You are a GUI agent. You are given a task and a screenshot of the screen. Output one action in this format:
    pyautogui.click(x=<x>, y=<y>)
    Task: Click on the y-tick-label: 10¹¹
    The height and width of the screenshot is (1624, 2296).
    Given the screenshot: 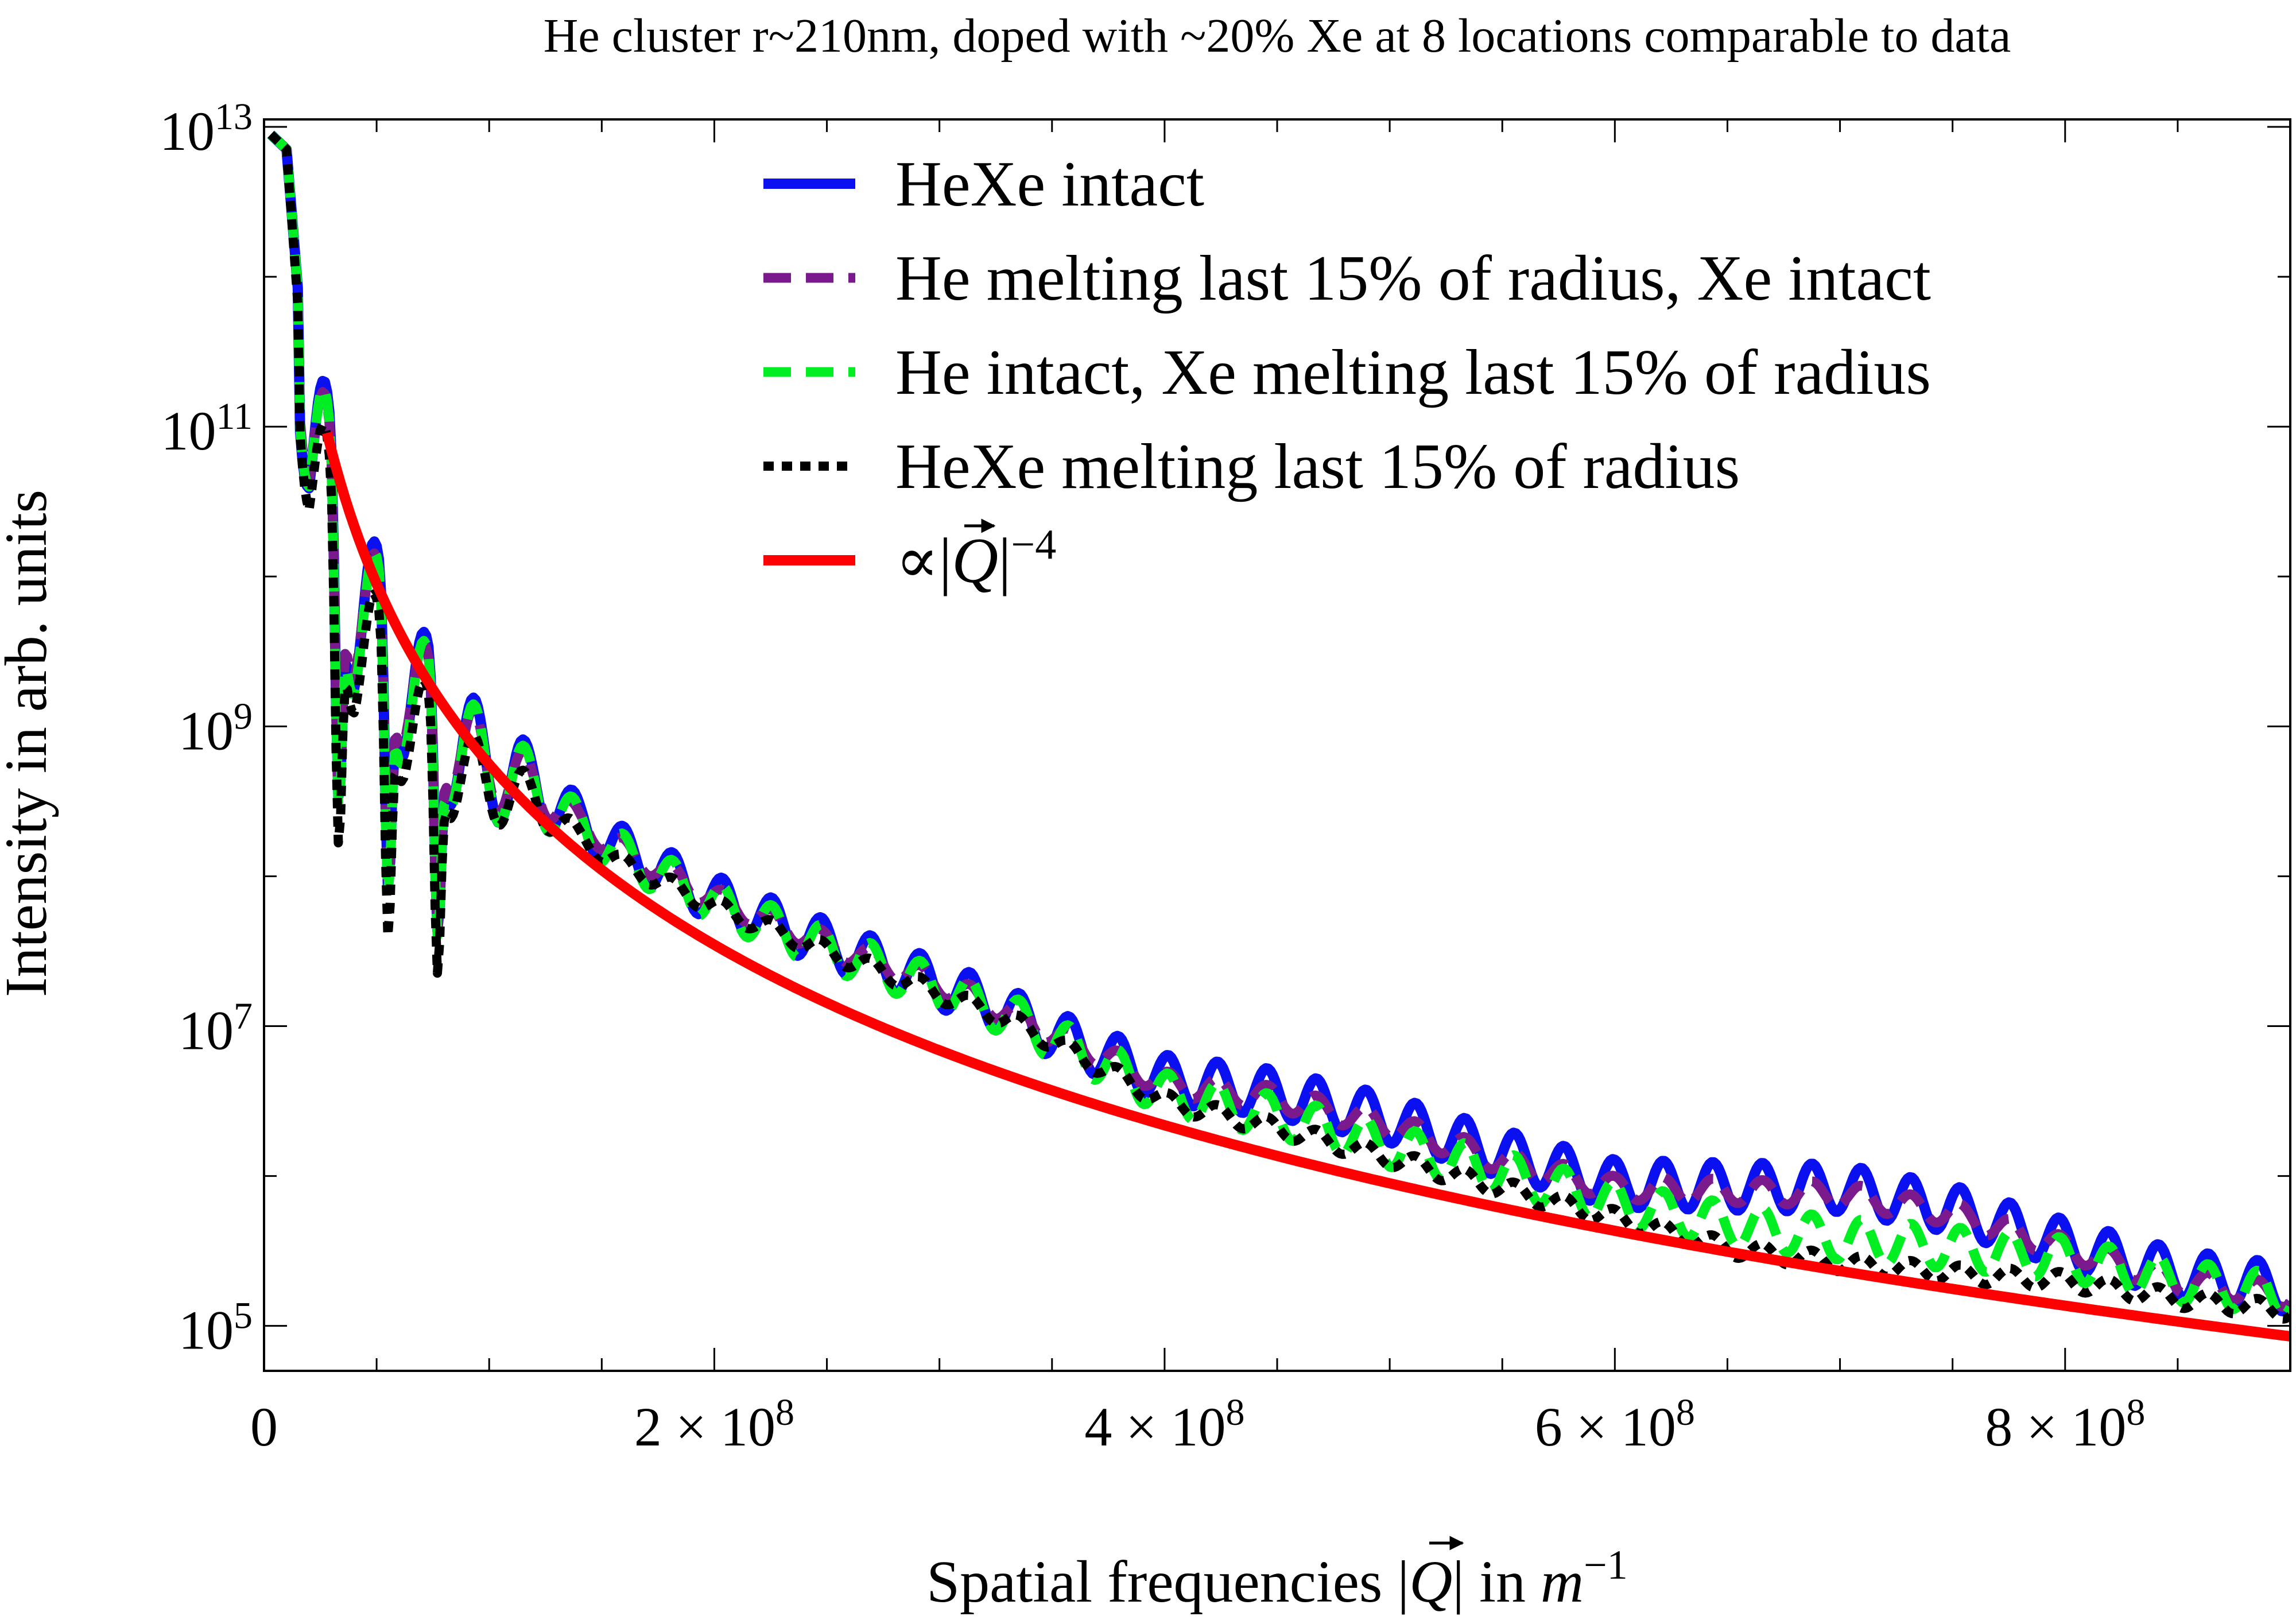 What is the action you would take?
    pyautogui.click(x=207, y=429)
    